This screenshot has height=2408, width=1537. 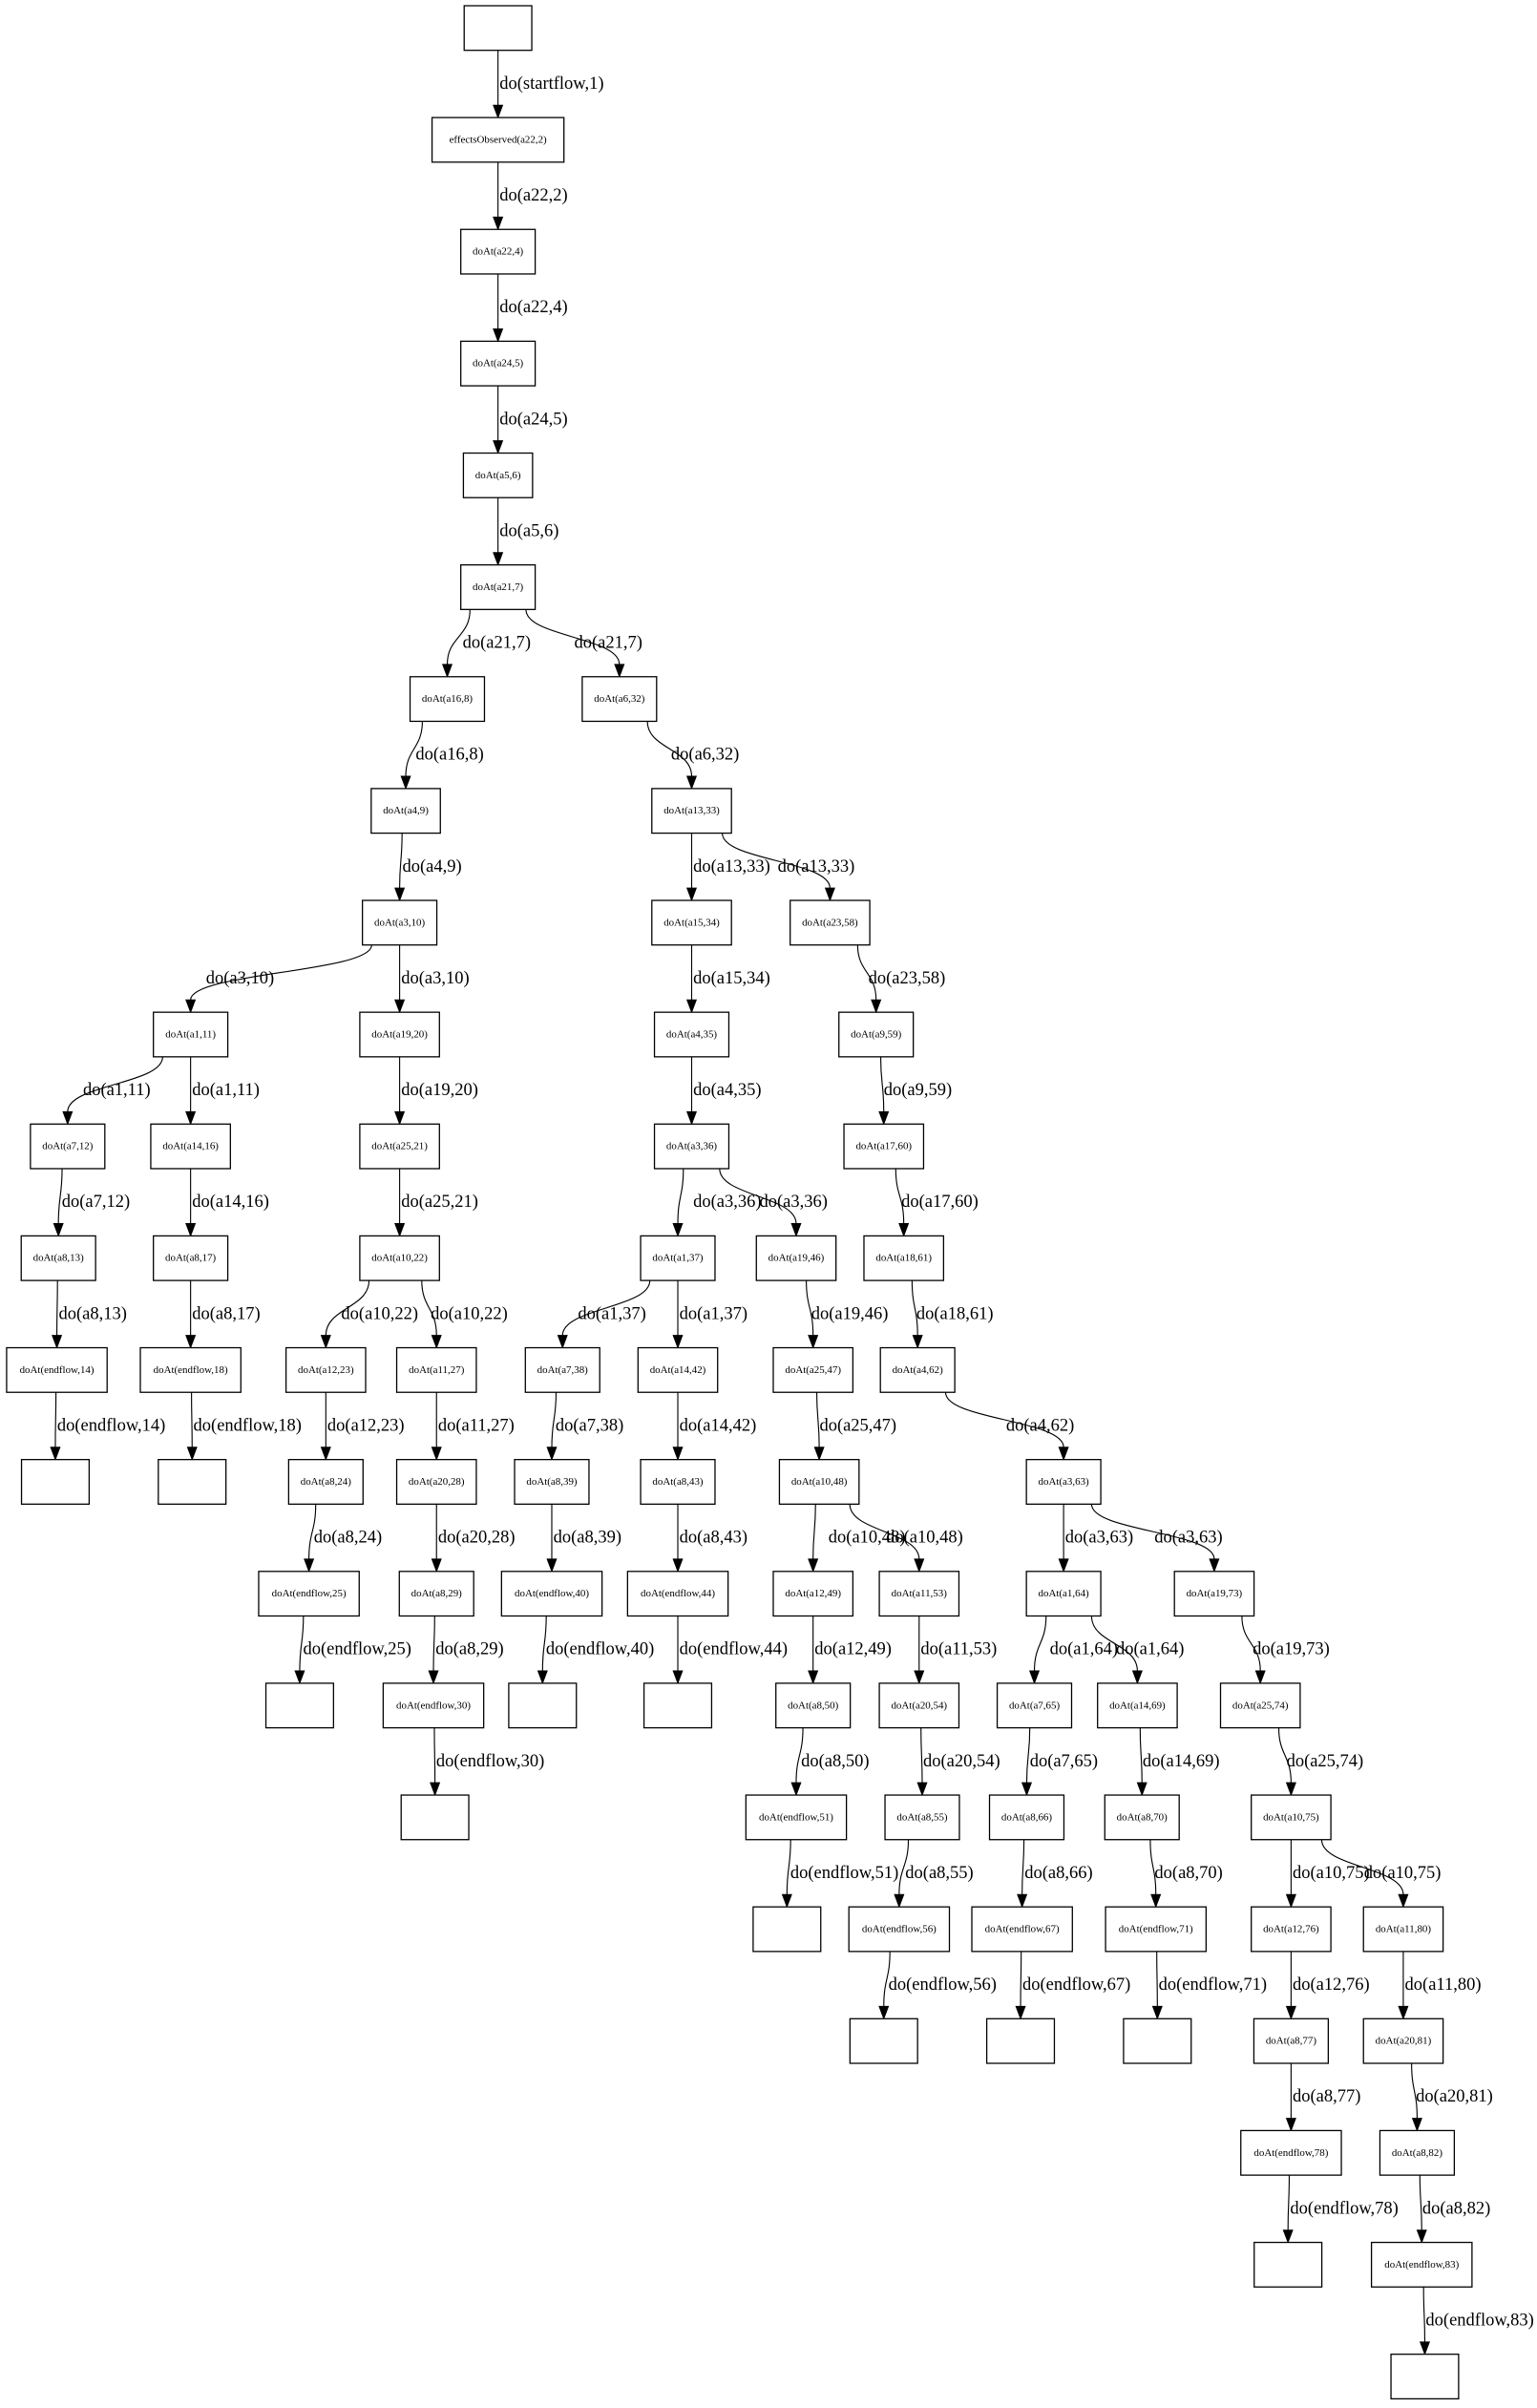 I want to click on node-label: doAt(a19,46), so click(x=796, y=1258).